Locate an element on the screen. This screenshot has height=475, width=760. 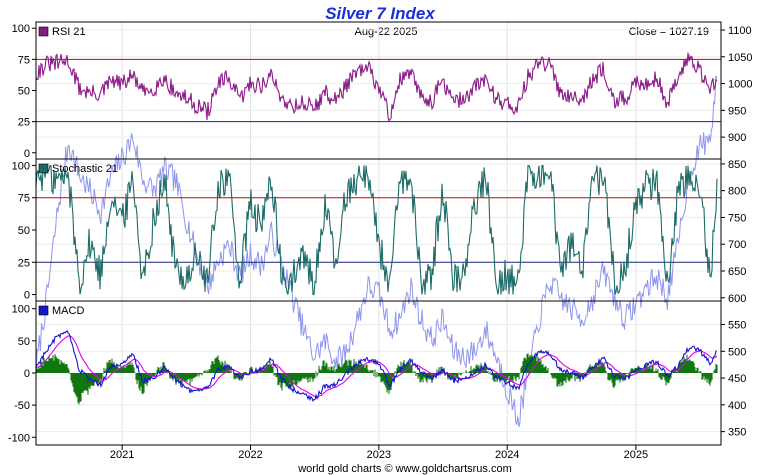
price-tick-label: 900 is located at coordinates (737, 138).